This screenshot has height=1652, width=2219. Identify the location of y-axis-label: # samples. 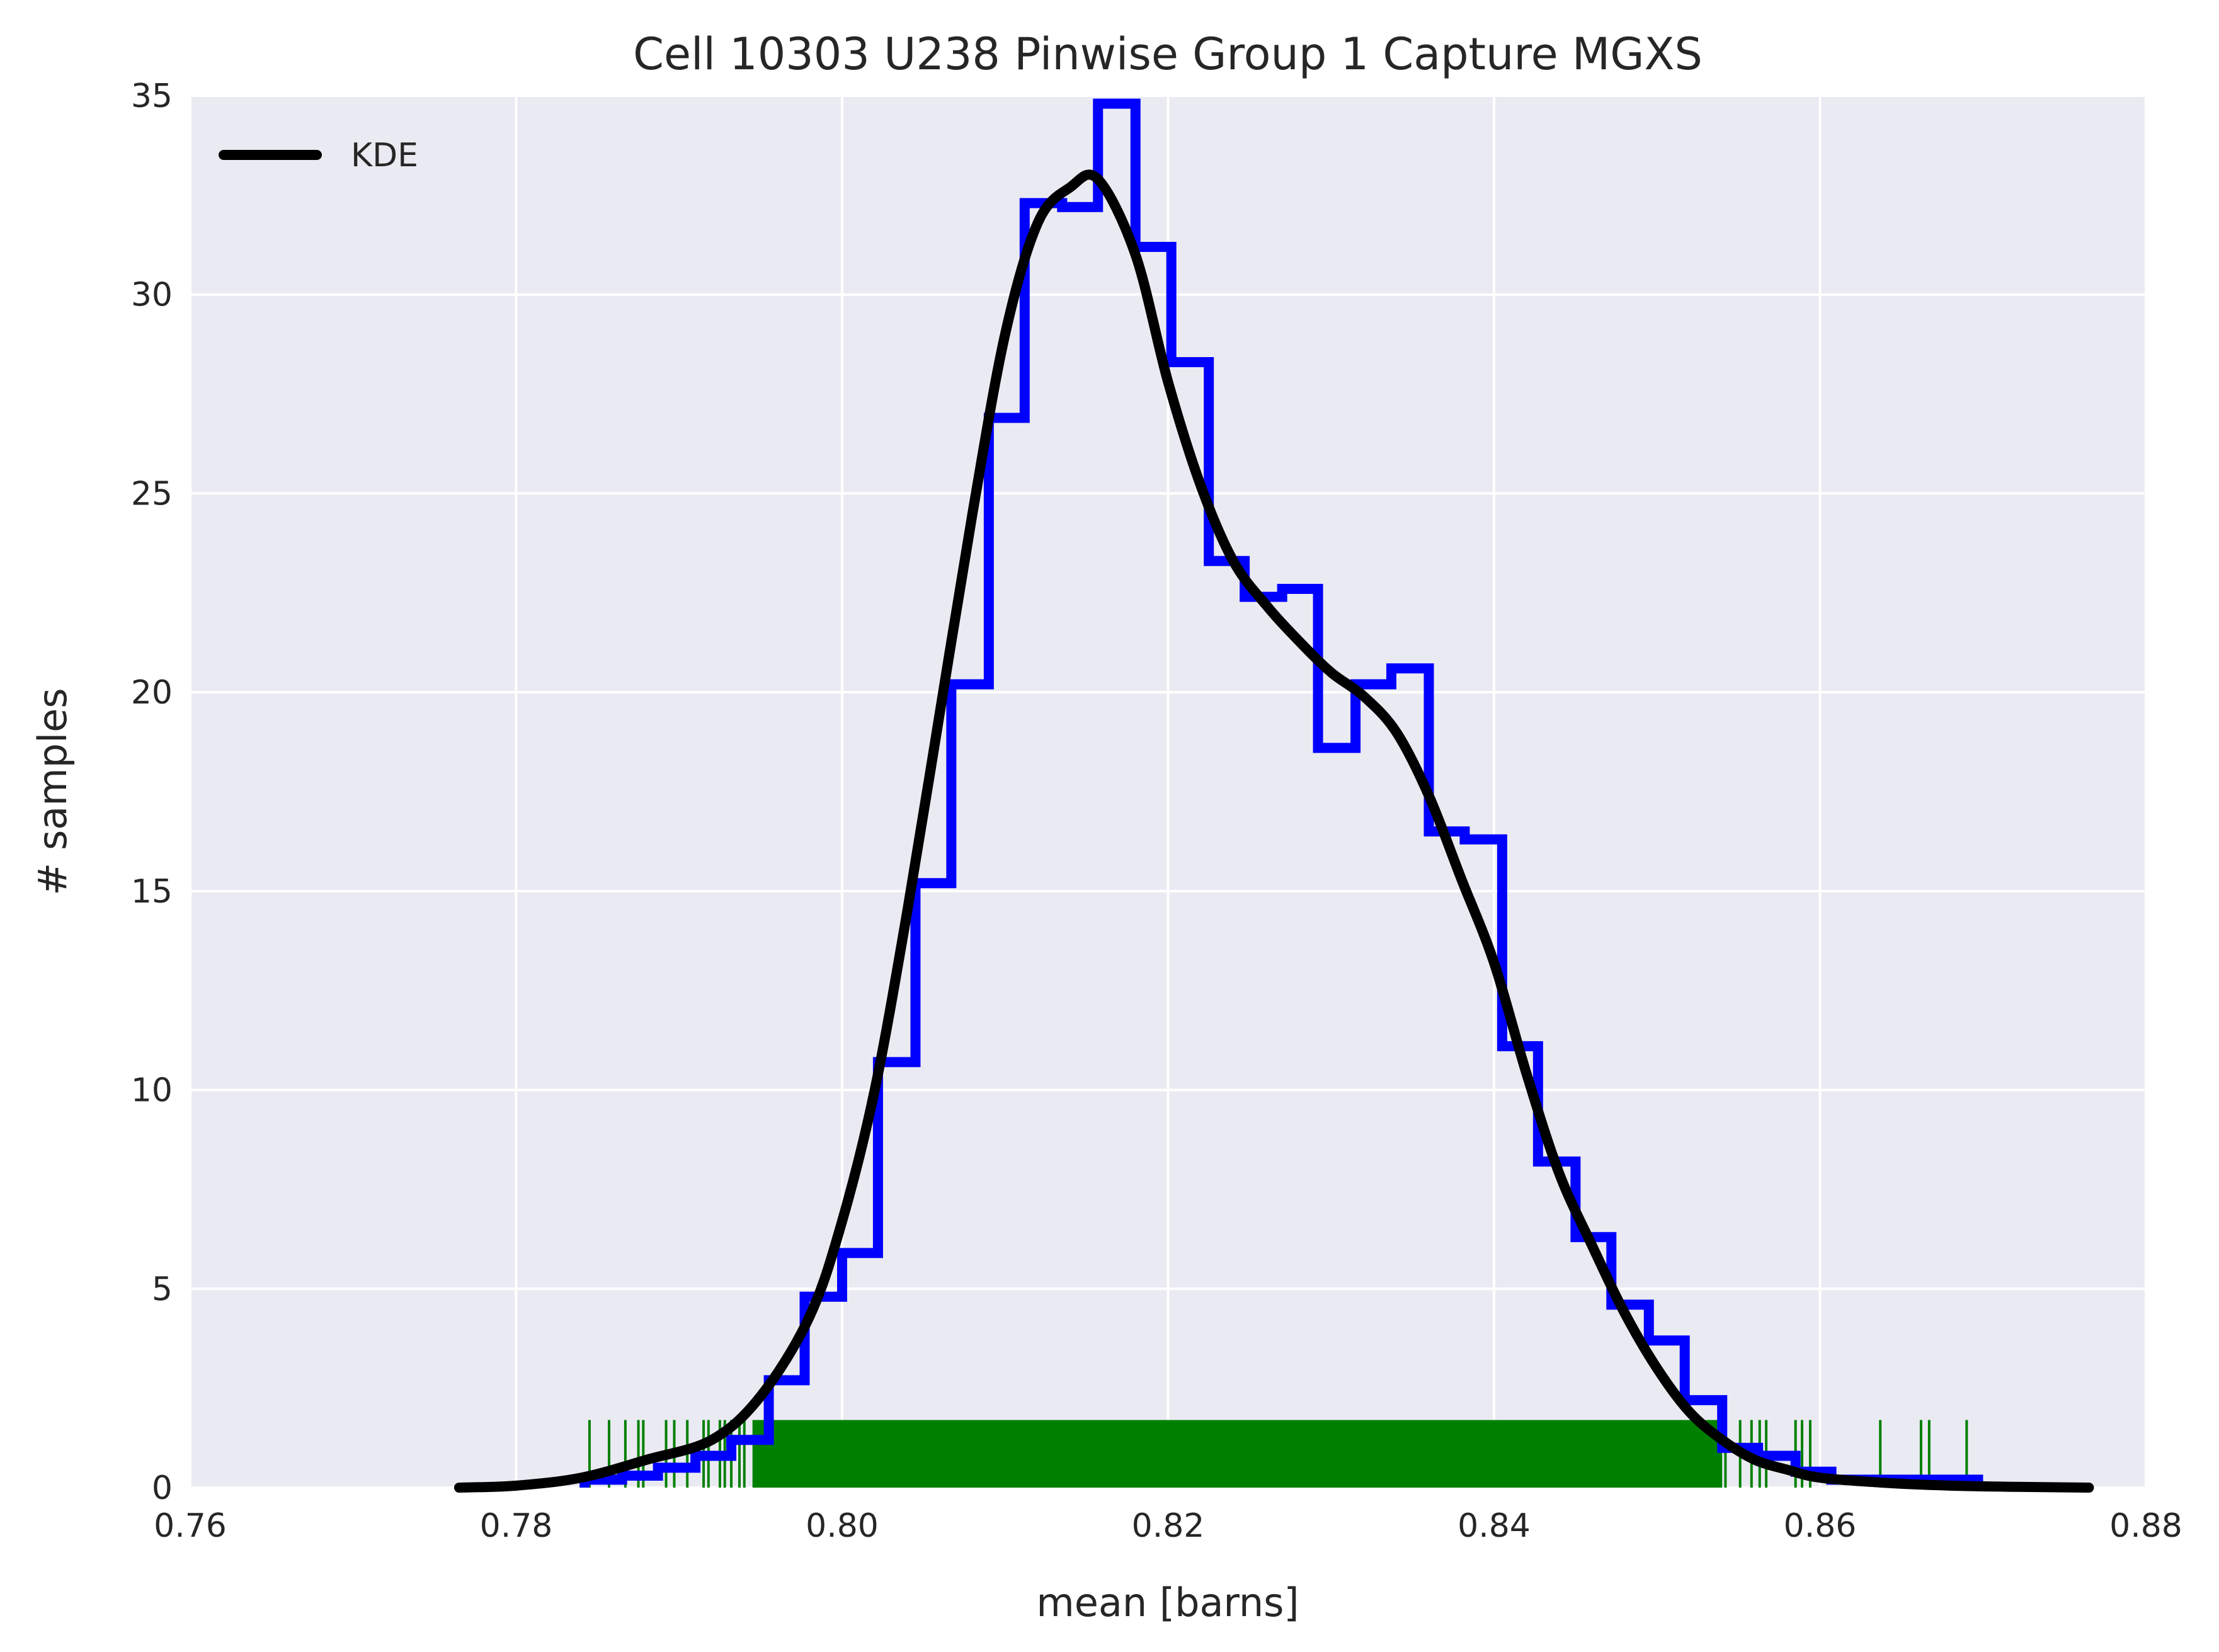
(53, 792).